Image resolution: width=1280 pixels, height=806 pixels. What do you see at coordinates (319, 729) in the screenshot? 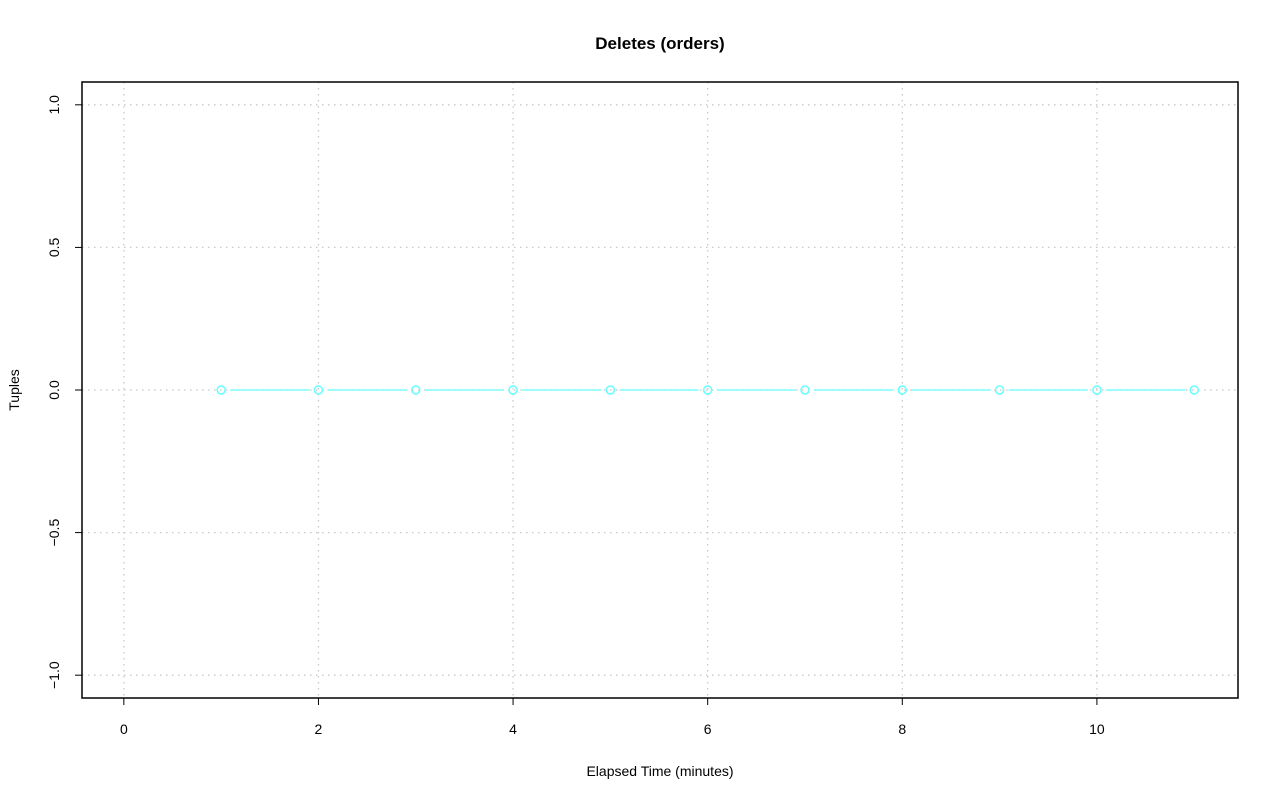
I see `x-tick-label: 2` at bounding box center [319, 729].